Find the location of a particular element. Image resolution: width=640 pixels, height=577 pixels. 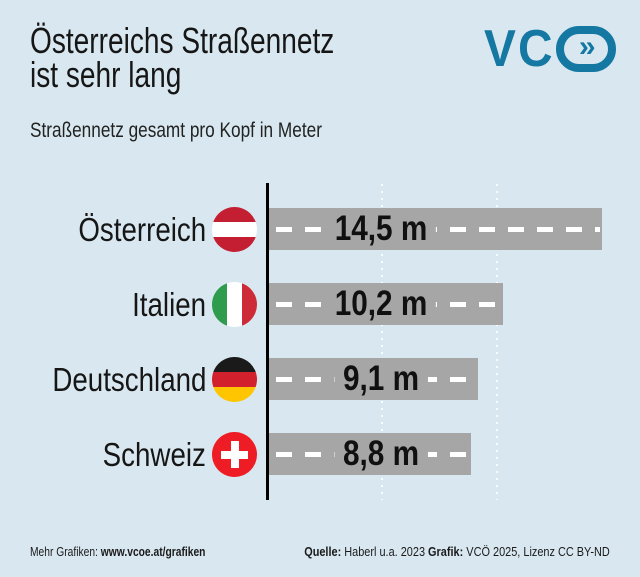

credit-label: Grafik: is located at coordinates (446, 551).